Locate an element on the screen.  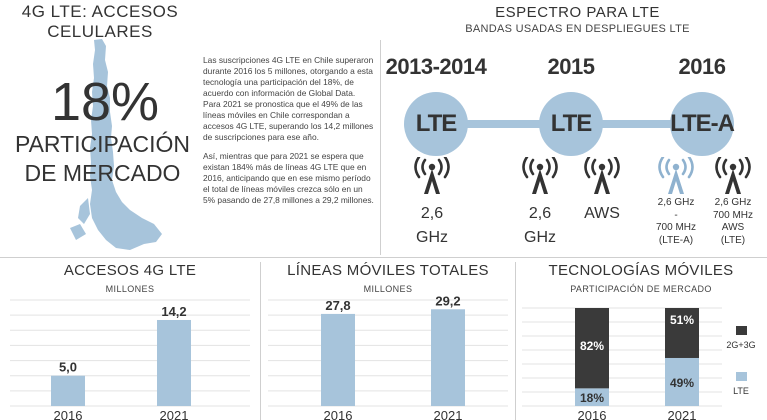
section-divider-horizontal is located at coordinates (383, 257).